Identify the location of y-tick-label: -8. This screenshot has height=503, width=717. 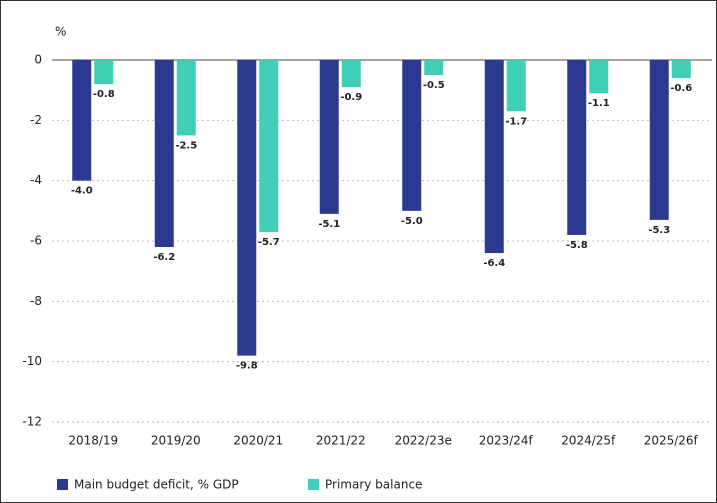
(36, 301).